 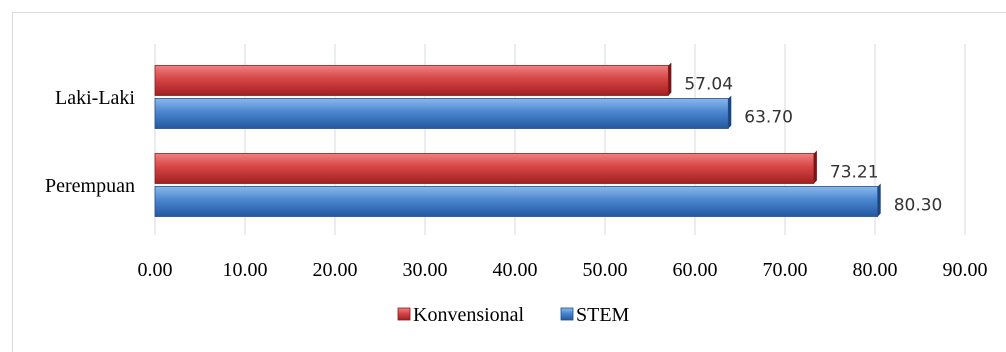 What do you see at coordinates (708, 85) in the screenshot?
I see `data-label: 57.04` at bounding box center [708, 85].